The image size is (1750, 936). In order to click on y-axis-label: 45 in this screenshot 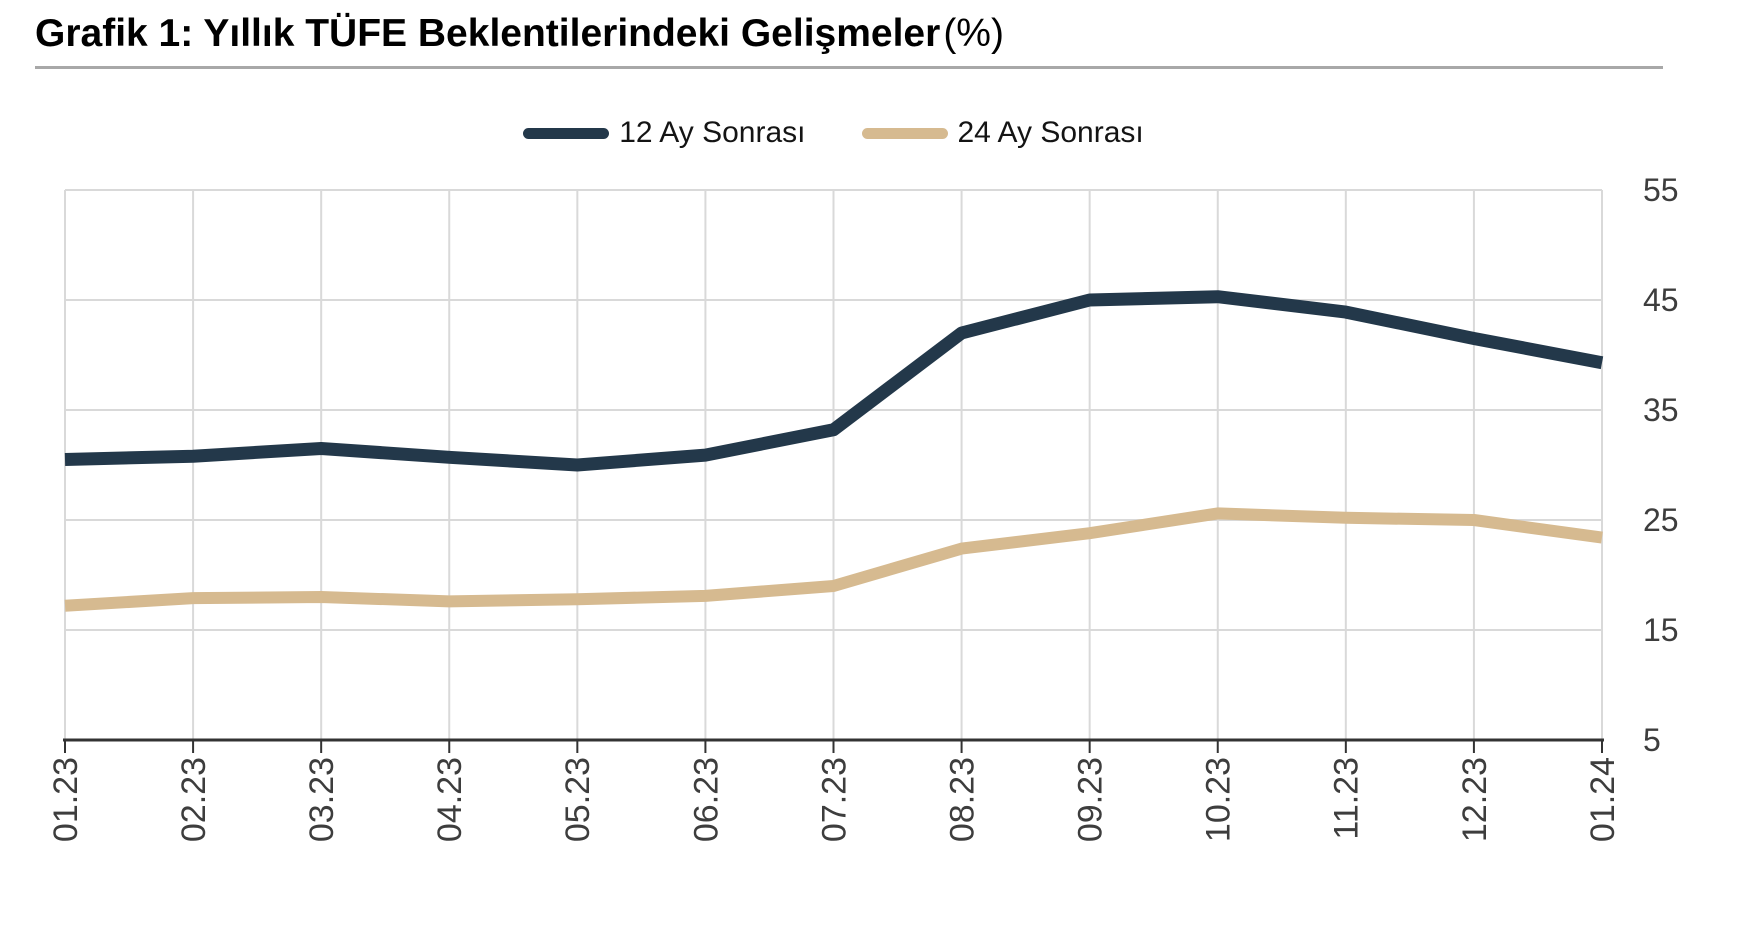, I will do `click(1661, 300)`.